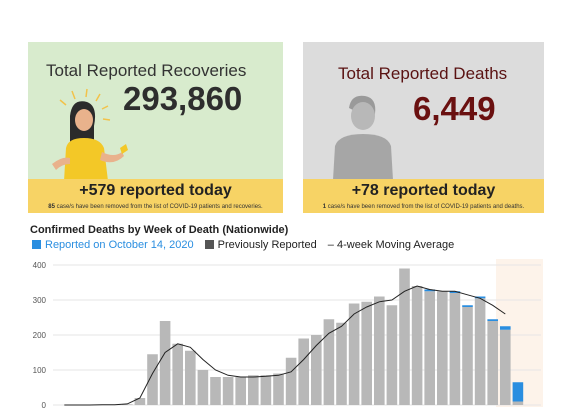 The width and height of the screenshot is (567, 410). What do you see at coordinates (332, 245) in the screenshot?
I see `legend-dash-average: –` at bounding box center [332, 245].